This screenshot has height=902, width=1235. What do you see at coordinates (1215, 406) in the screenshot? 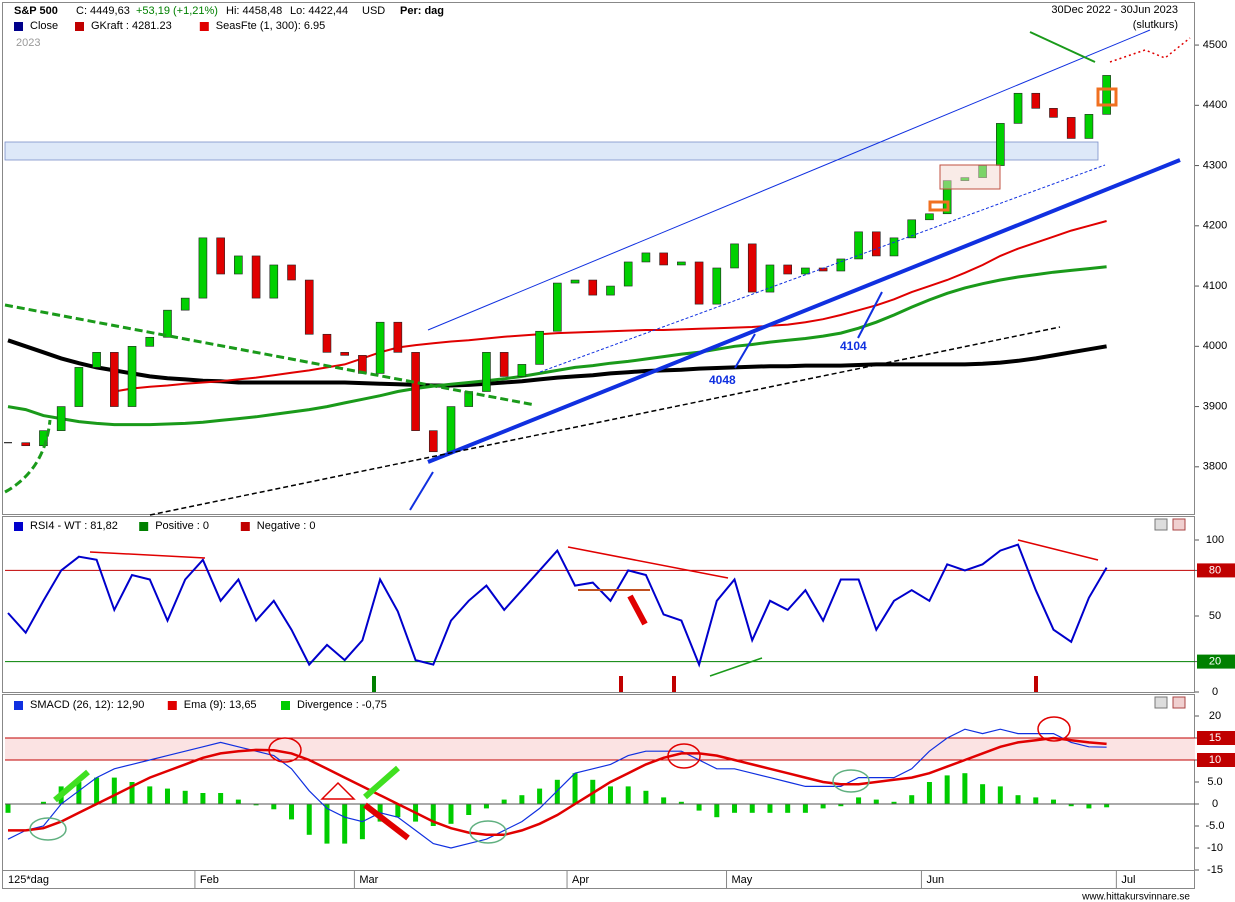
I see `y-tick-label: 3900` at bounding box center [1215, 406].